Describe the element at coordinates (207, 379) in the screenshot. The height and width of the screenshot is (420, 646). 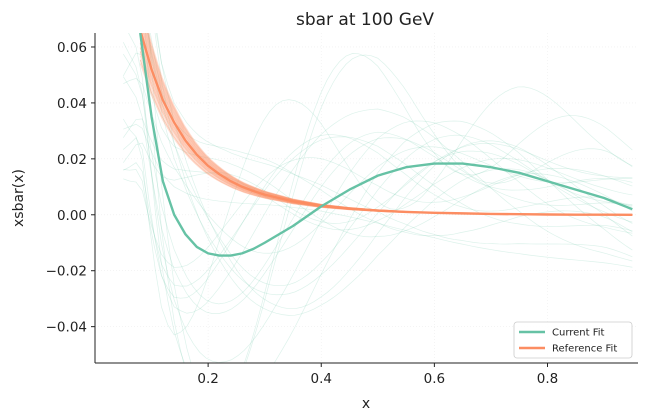
I see `x-tick-label: 0.2` at that location.